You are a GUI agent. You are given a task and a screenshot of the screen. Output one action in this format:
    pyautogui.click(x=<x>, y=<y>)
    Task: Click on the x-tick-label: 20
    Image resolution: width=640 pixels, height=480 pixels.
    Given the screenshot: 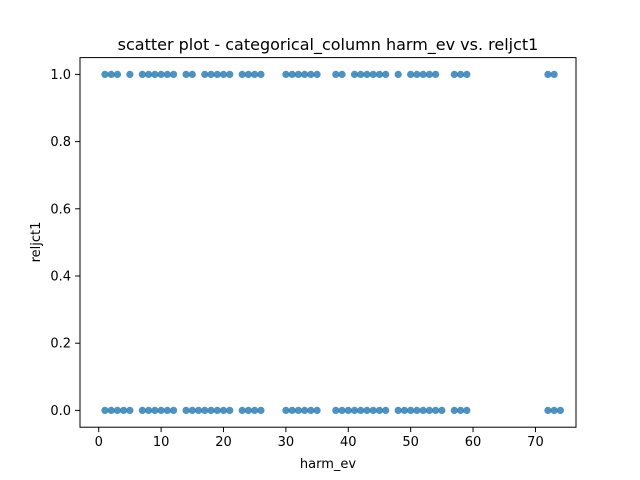 What is the action you would take?
    pyautogui.click(x=223, y=442)
    